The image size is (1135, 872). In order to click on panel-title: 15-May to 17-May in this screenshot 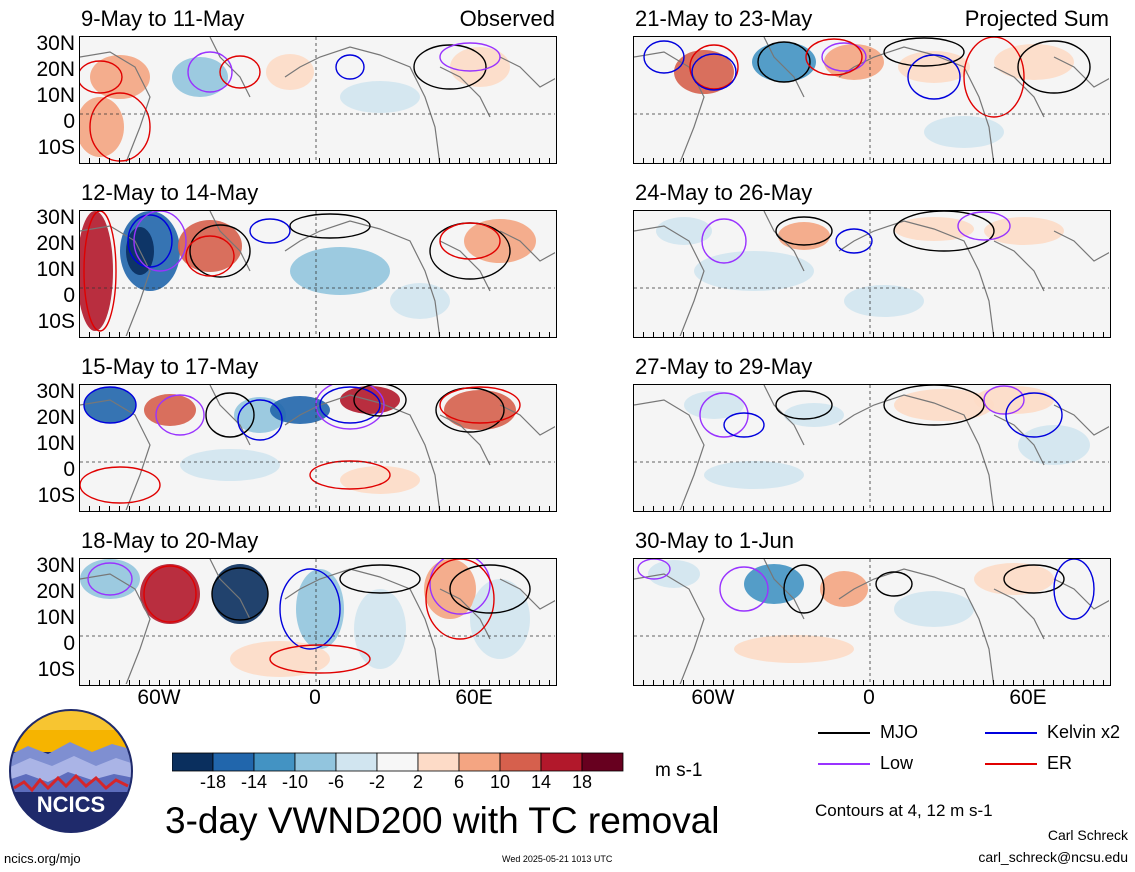, I will do `click(170, 366)`.